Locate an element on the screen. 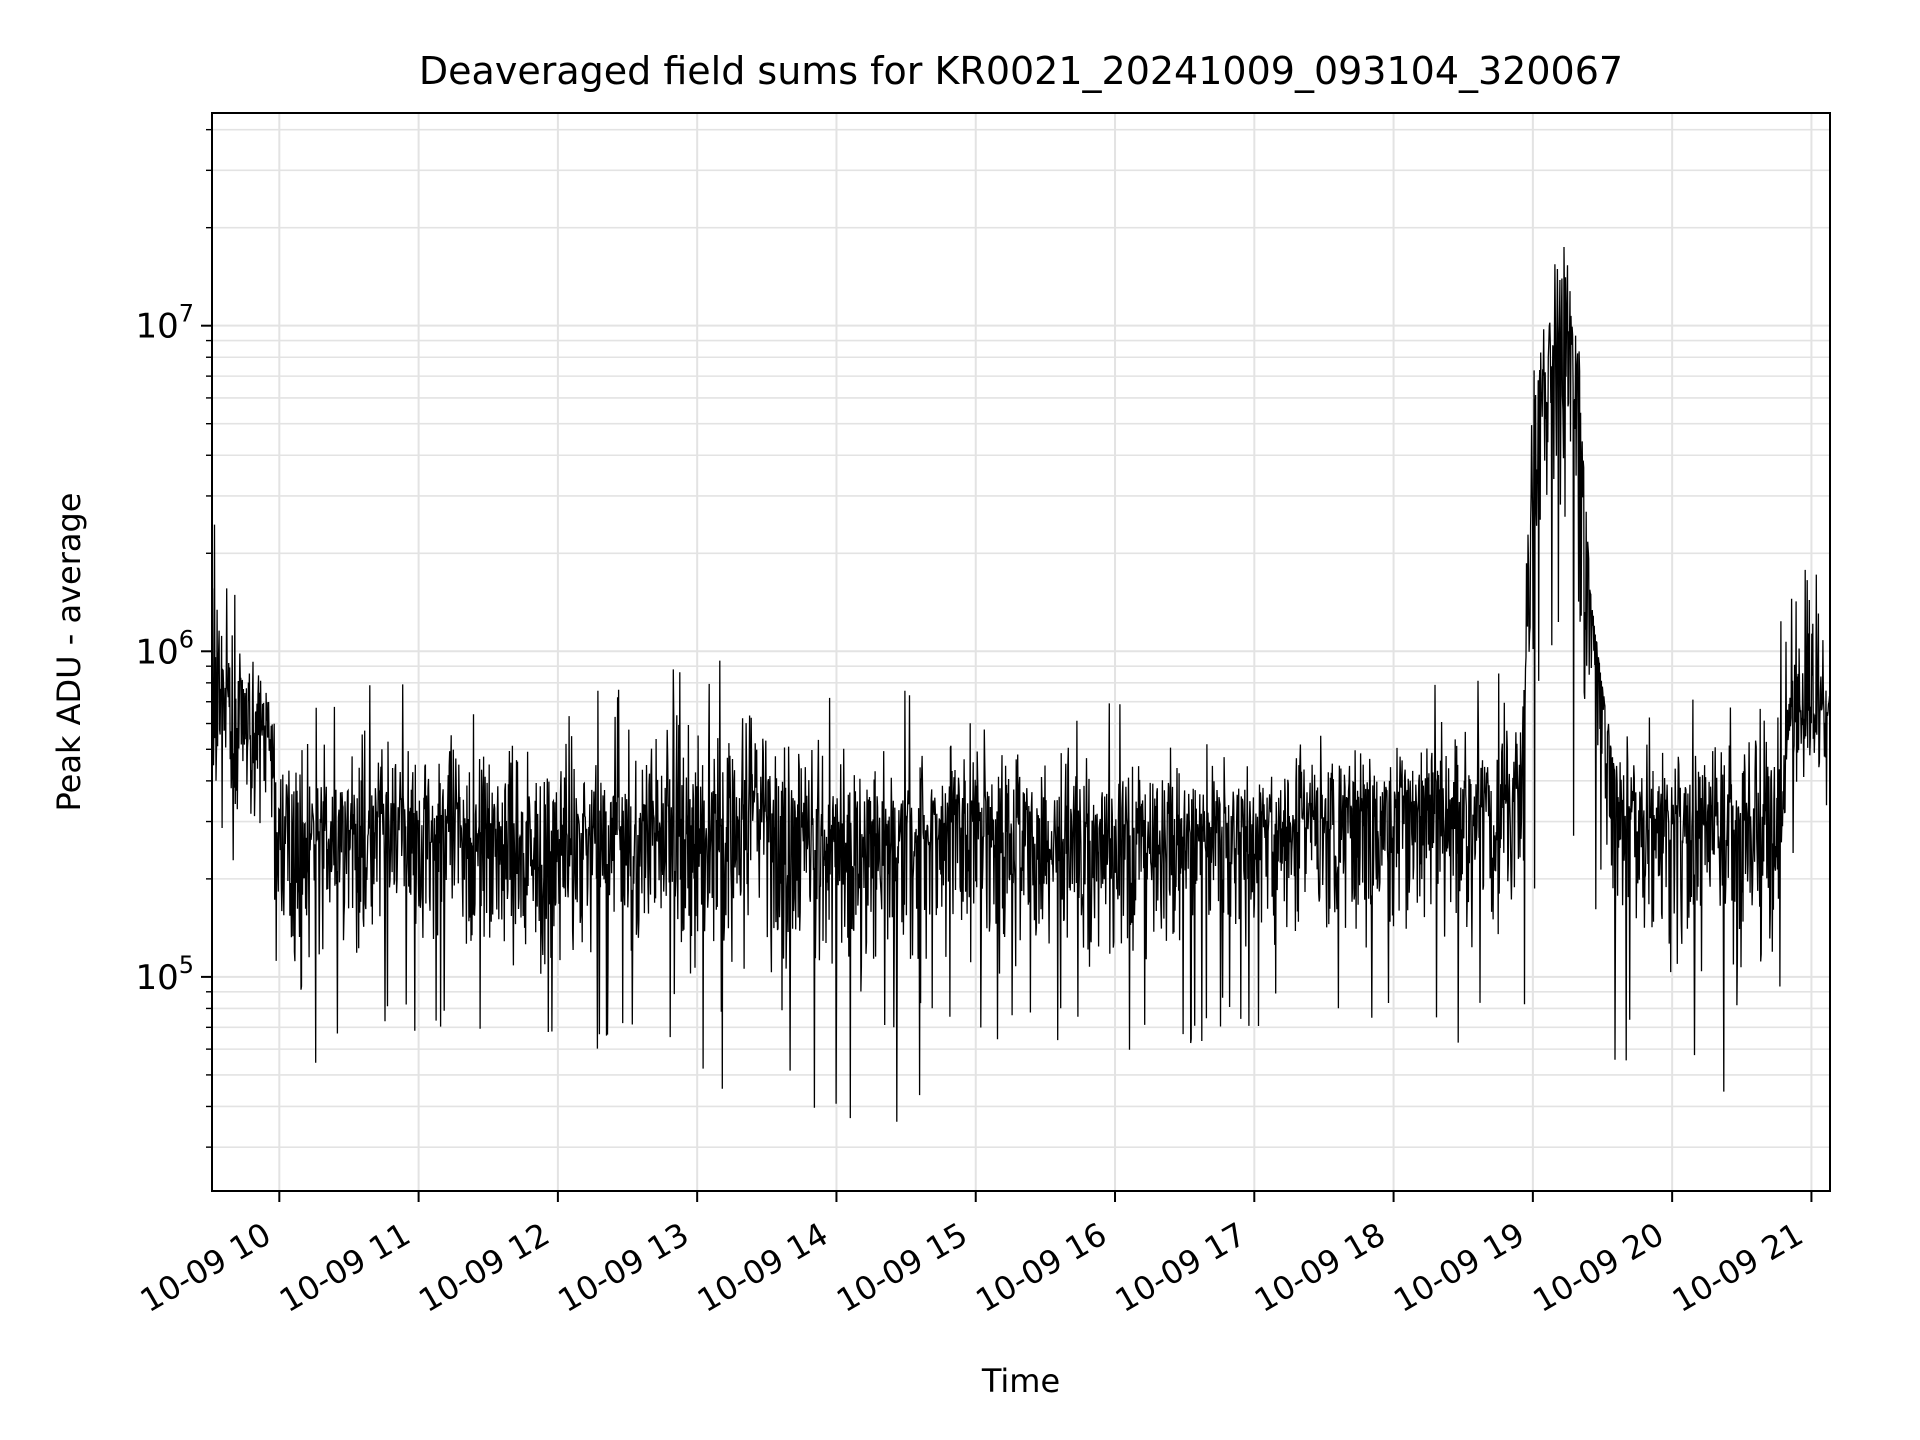  x-tick-label: 10-09 14 is located at coordinates (763, 1267).